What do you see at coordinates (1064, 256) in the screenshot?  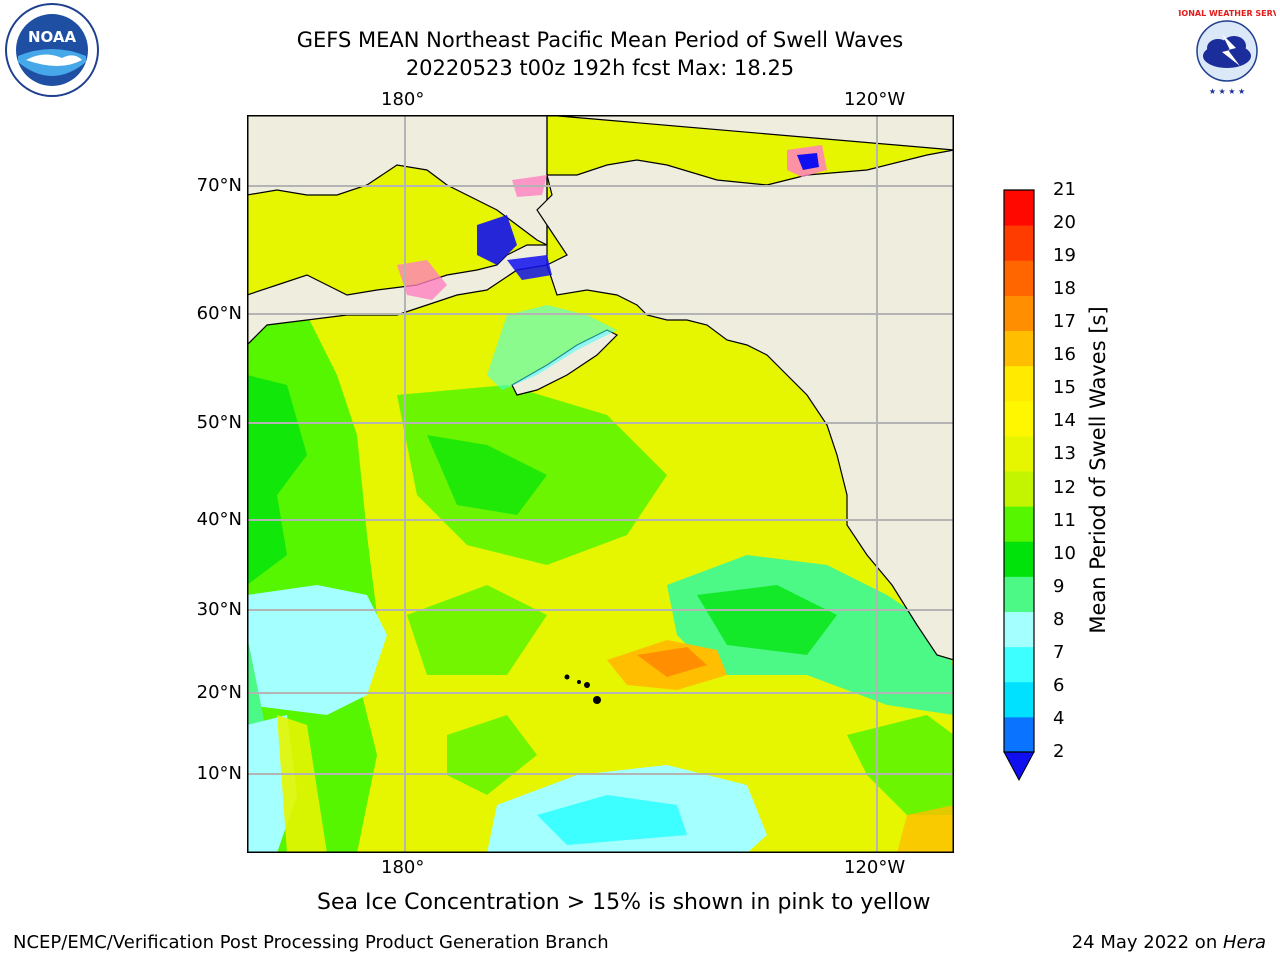 I see `colorbar-tick-label: 19` at bounding box center [1064, 256].